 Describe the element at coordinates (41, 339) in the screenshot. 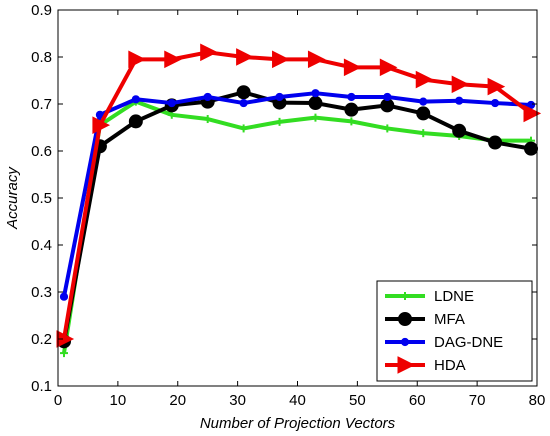

I see `y-tick-label: 0.2` at that location.